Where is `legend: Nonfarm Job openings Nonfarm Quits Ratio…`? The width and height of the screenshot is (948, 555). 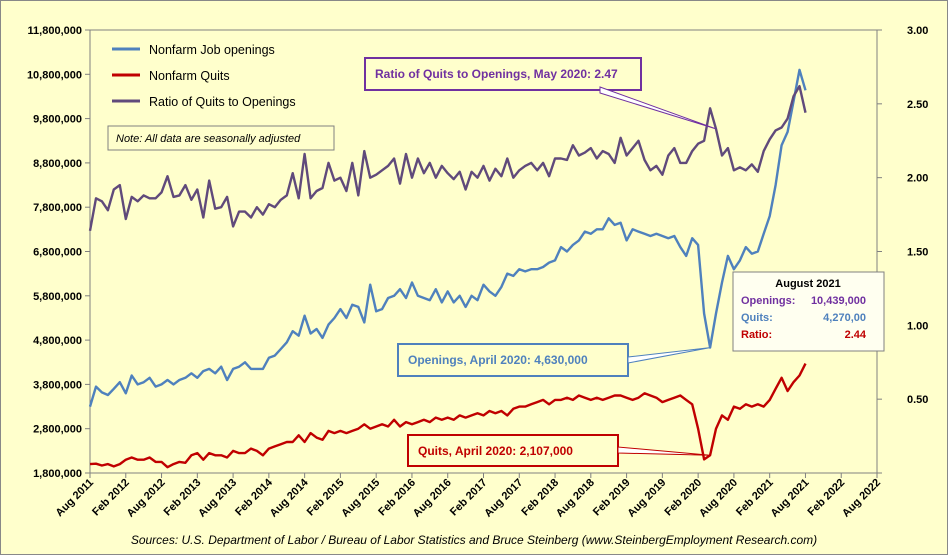
legend: Nonfarm Job openings Nonfarm Quits Ratio… is located at coordinates (204, 76).